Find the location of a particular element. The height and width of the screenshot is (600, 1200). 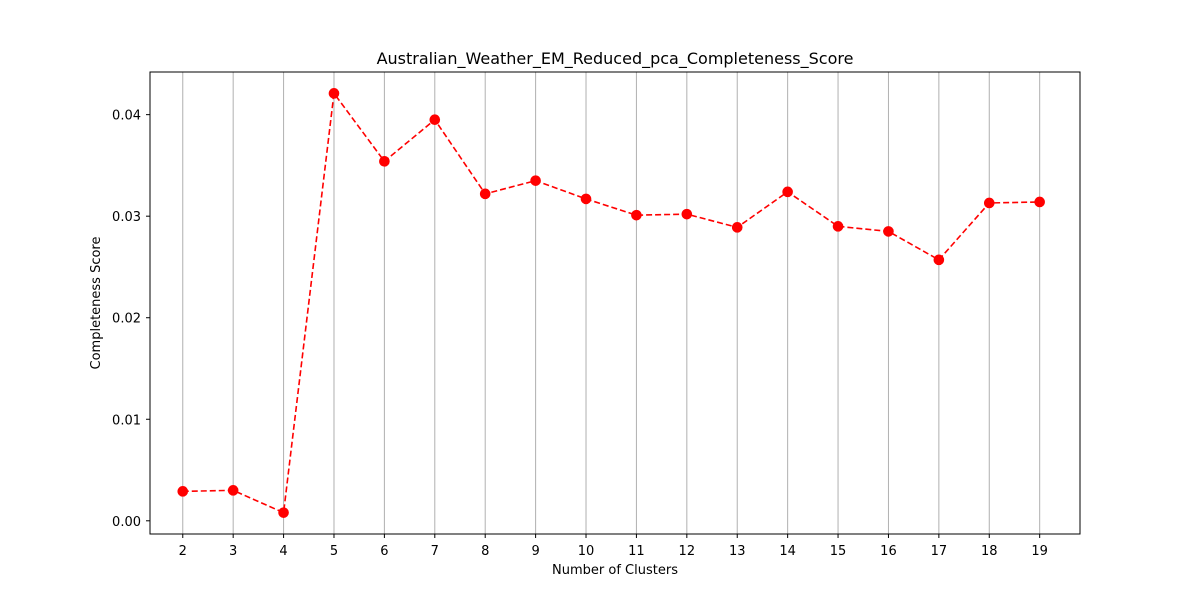

x-tick-label: 10 is located at coordinates (586, 551).